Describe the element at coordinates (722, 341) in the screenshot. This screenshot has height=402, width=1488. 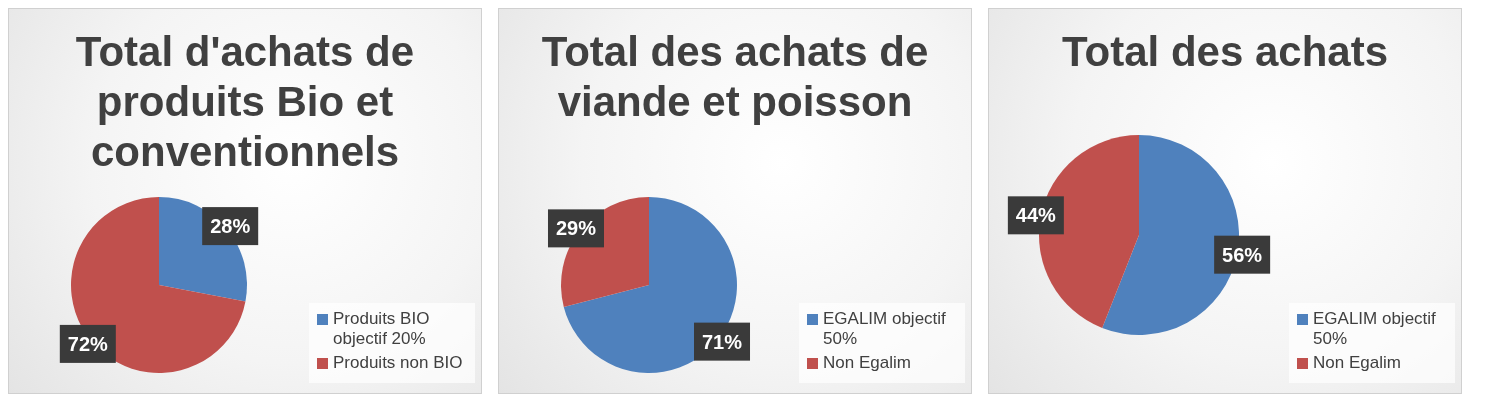
I see `data-label: 71%` at that location.